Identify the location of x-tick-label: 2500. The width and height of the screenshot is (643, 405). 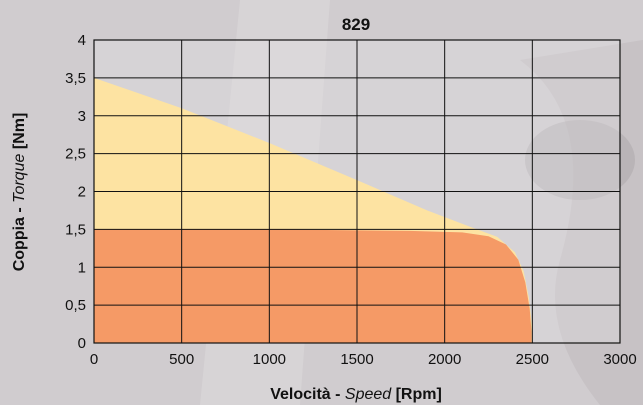
(532, 359).